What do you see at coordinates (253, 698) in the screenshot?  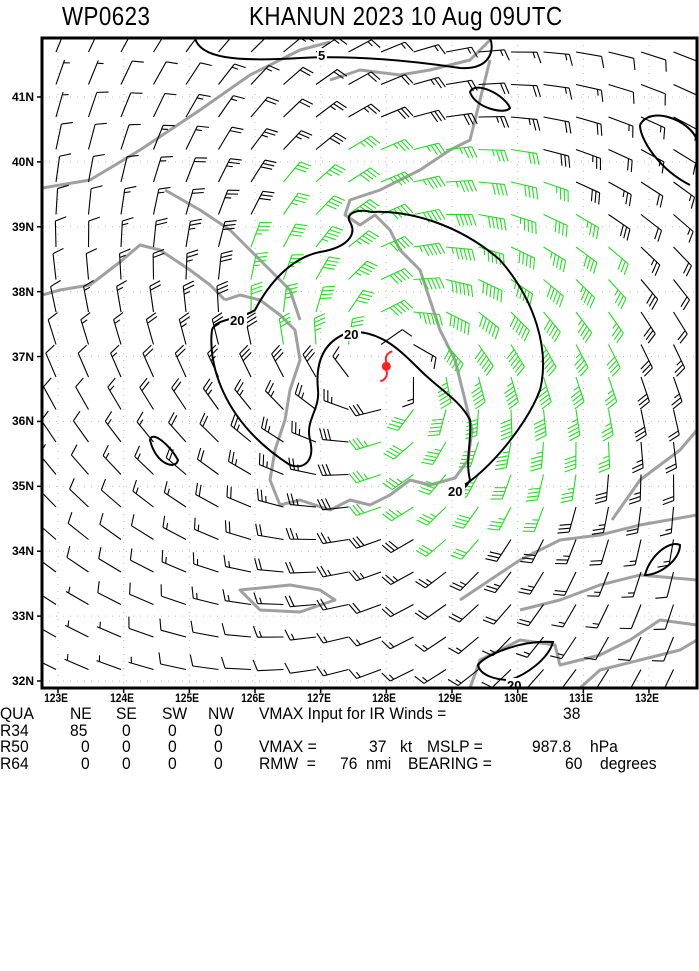 I see `longitude-tick-label: 126E` at bounding box center [253, 698].